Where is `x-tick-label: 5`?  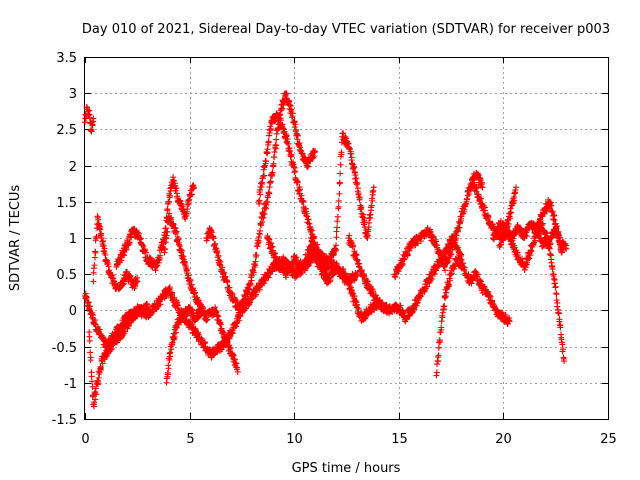 x-tick-label: 5 is located at coordinates (190, 439).